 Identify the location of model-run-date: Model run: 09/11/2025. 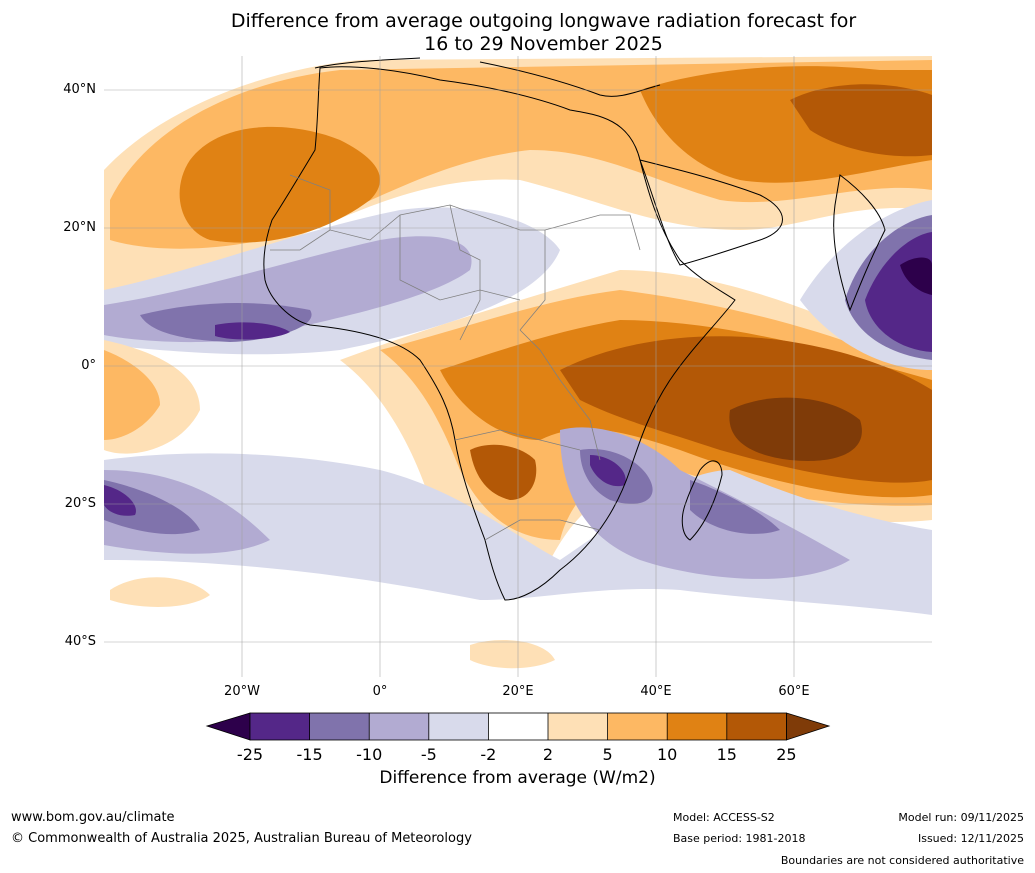
(961, 817).